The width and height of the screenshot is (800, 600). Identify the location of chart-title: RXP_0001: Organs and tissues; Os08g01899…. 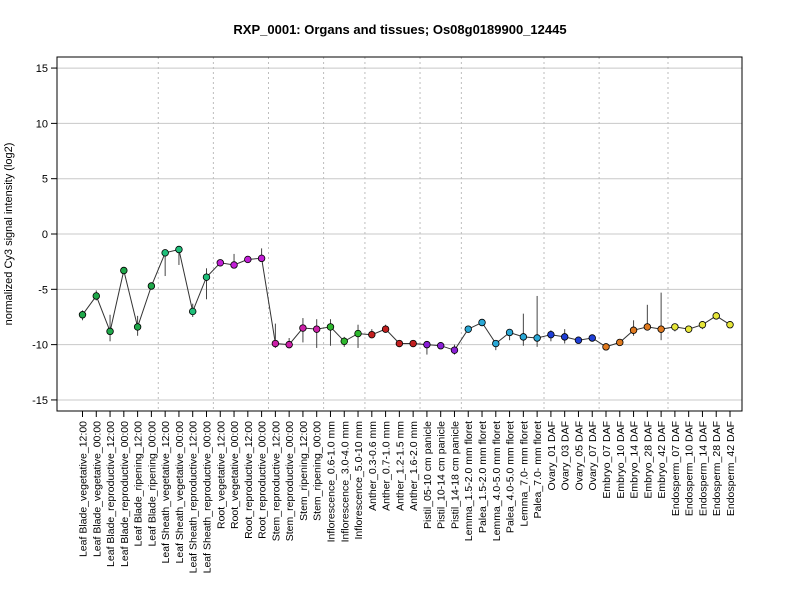
(399, 29).